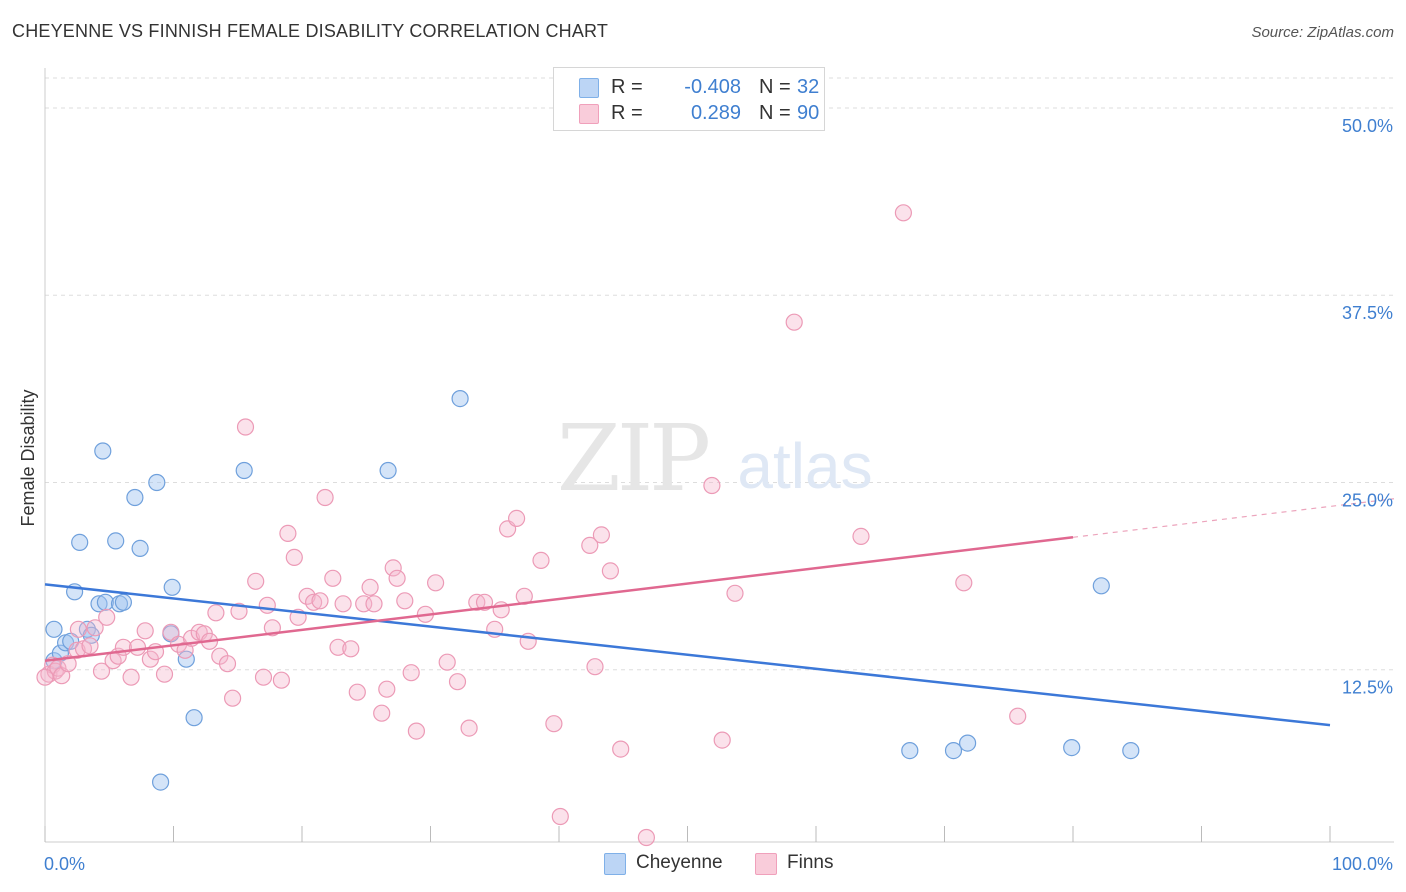 The width and height of the screenshot is (1406, 892). Describe the element at coordinates (1233, 518) in the screenshot. I see `finns-trend-extension` at that location.